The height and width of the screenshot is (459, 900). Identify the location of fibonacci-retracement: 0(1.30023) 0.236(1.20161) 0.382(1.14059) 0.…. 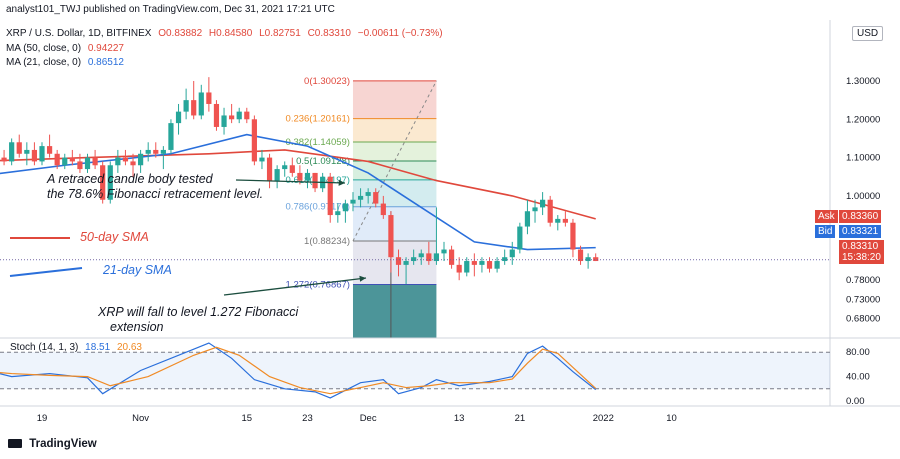
(361, 207).